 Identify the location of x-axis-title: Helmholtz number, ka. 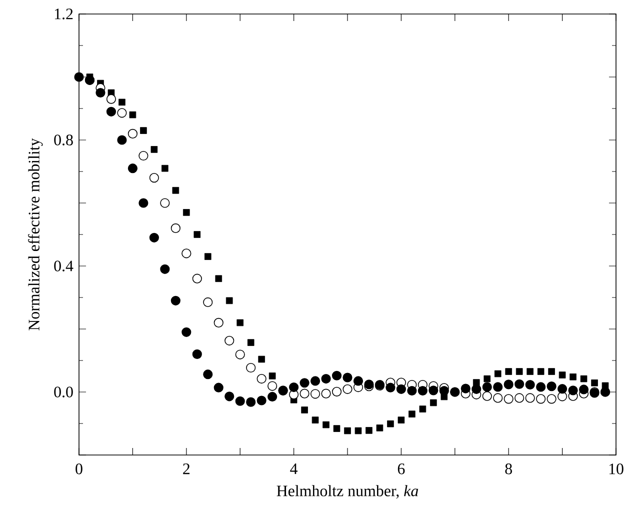
(347, 492).